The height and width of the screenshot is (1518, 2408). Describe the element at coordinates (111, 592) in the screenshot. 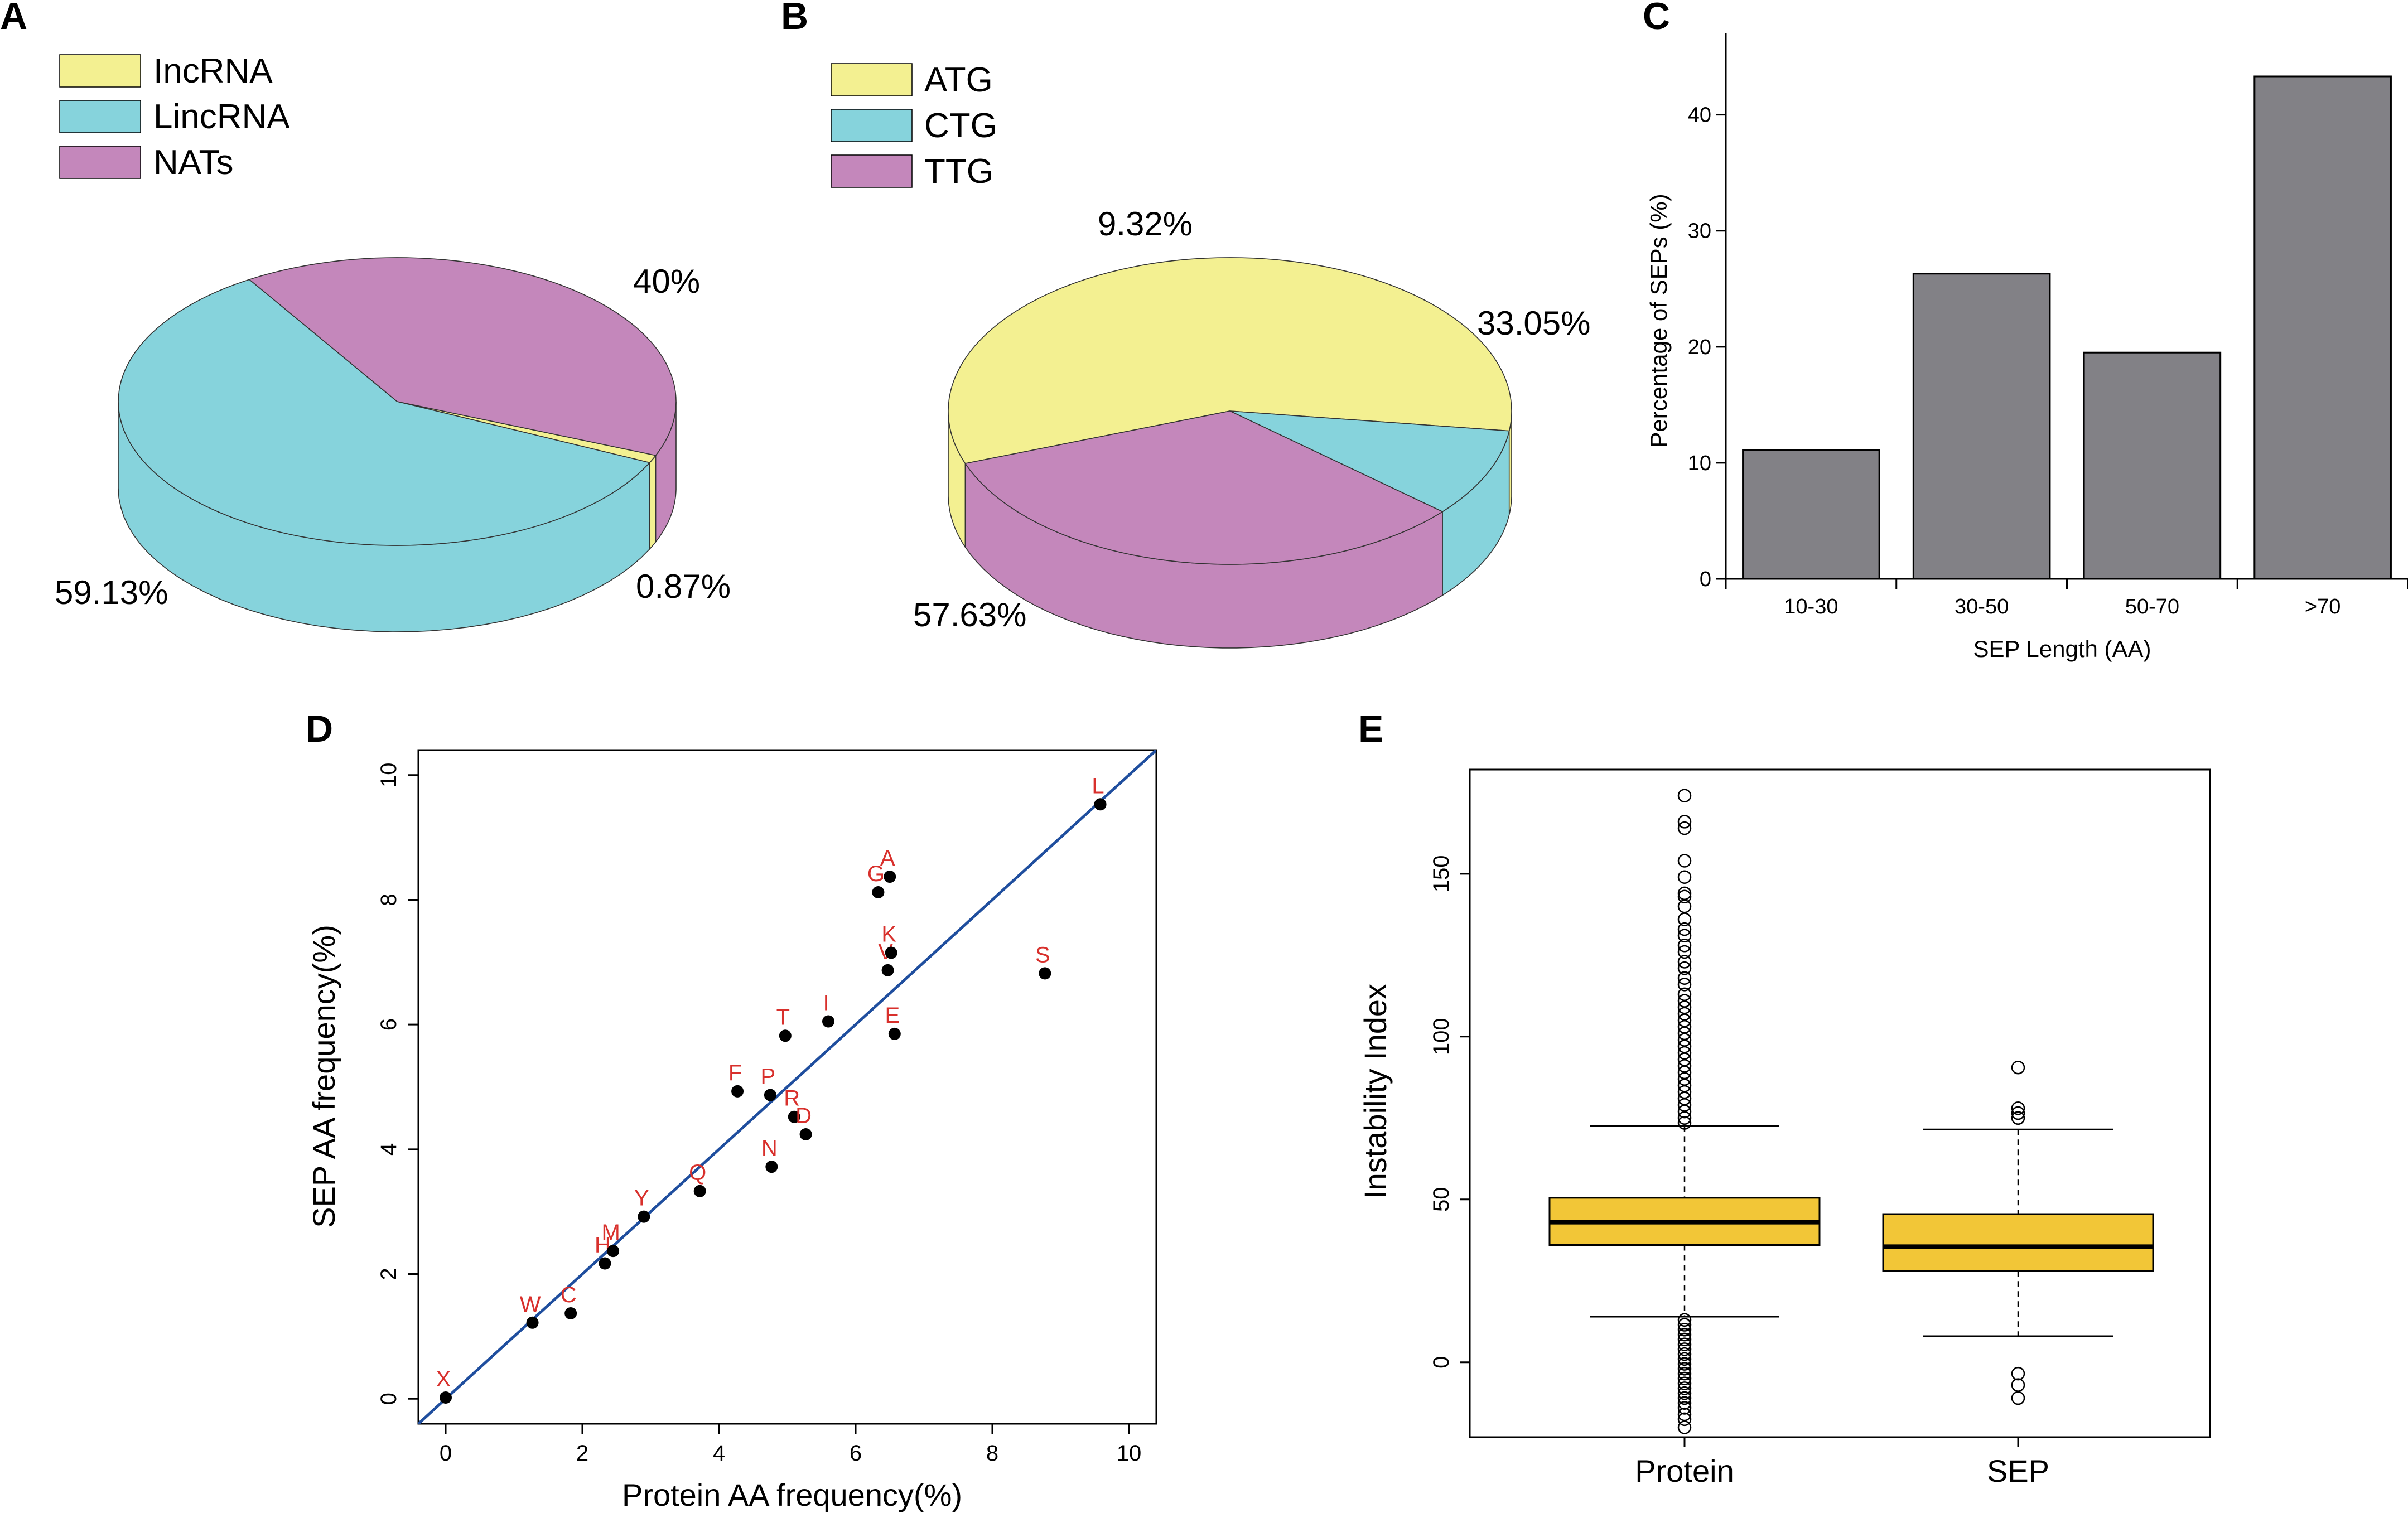

I see `pie-a-label-lincrna: 59.13%` at that location.